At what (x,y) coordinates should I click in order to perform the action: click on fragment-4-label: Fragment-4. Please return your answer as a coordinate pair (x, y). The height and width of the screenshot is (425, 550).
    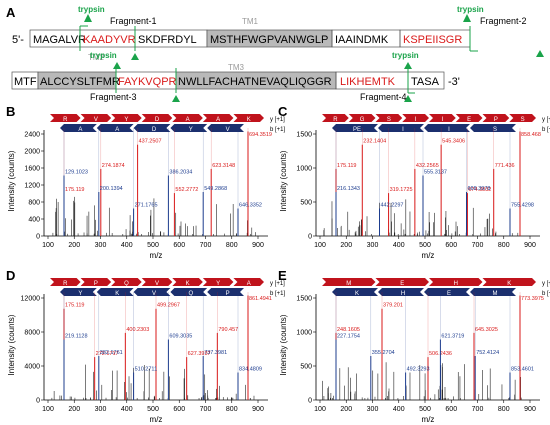
    Looking at the image, I should click on (383, 97).